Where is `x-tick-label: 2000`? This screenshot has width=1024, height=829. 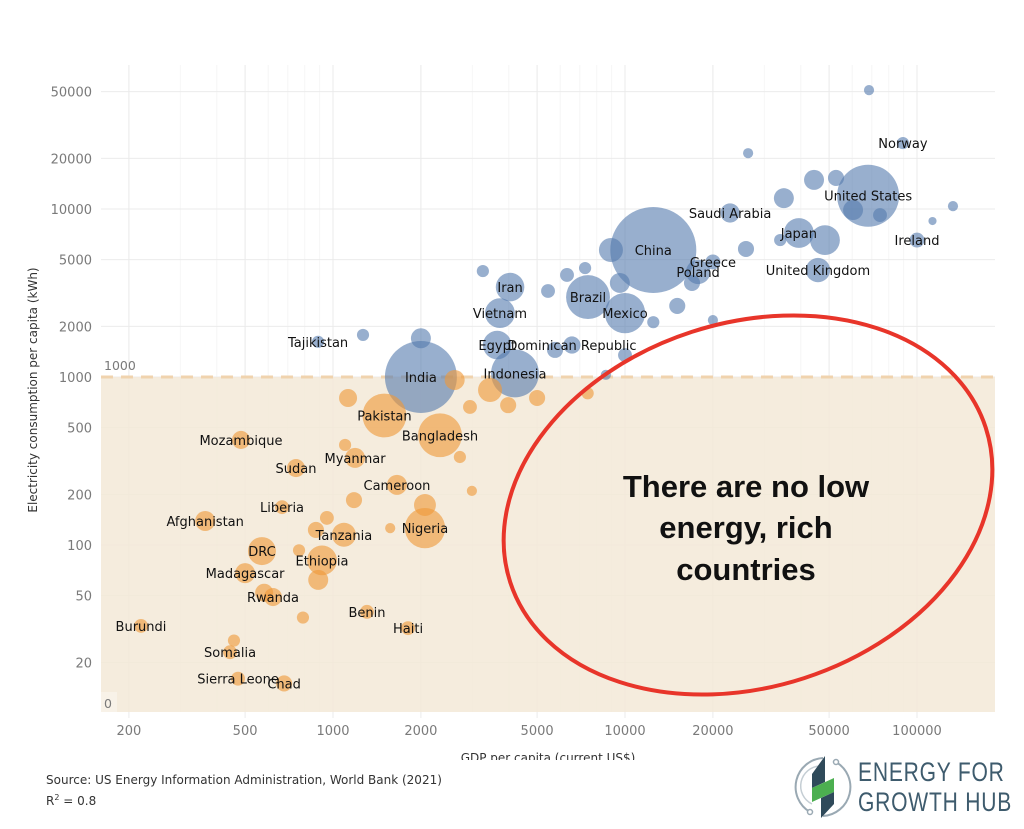 x-tick-label: 2000 is located at coordinates (420, 731).